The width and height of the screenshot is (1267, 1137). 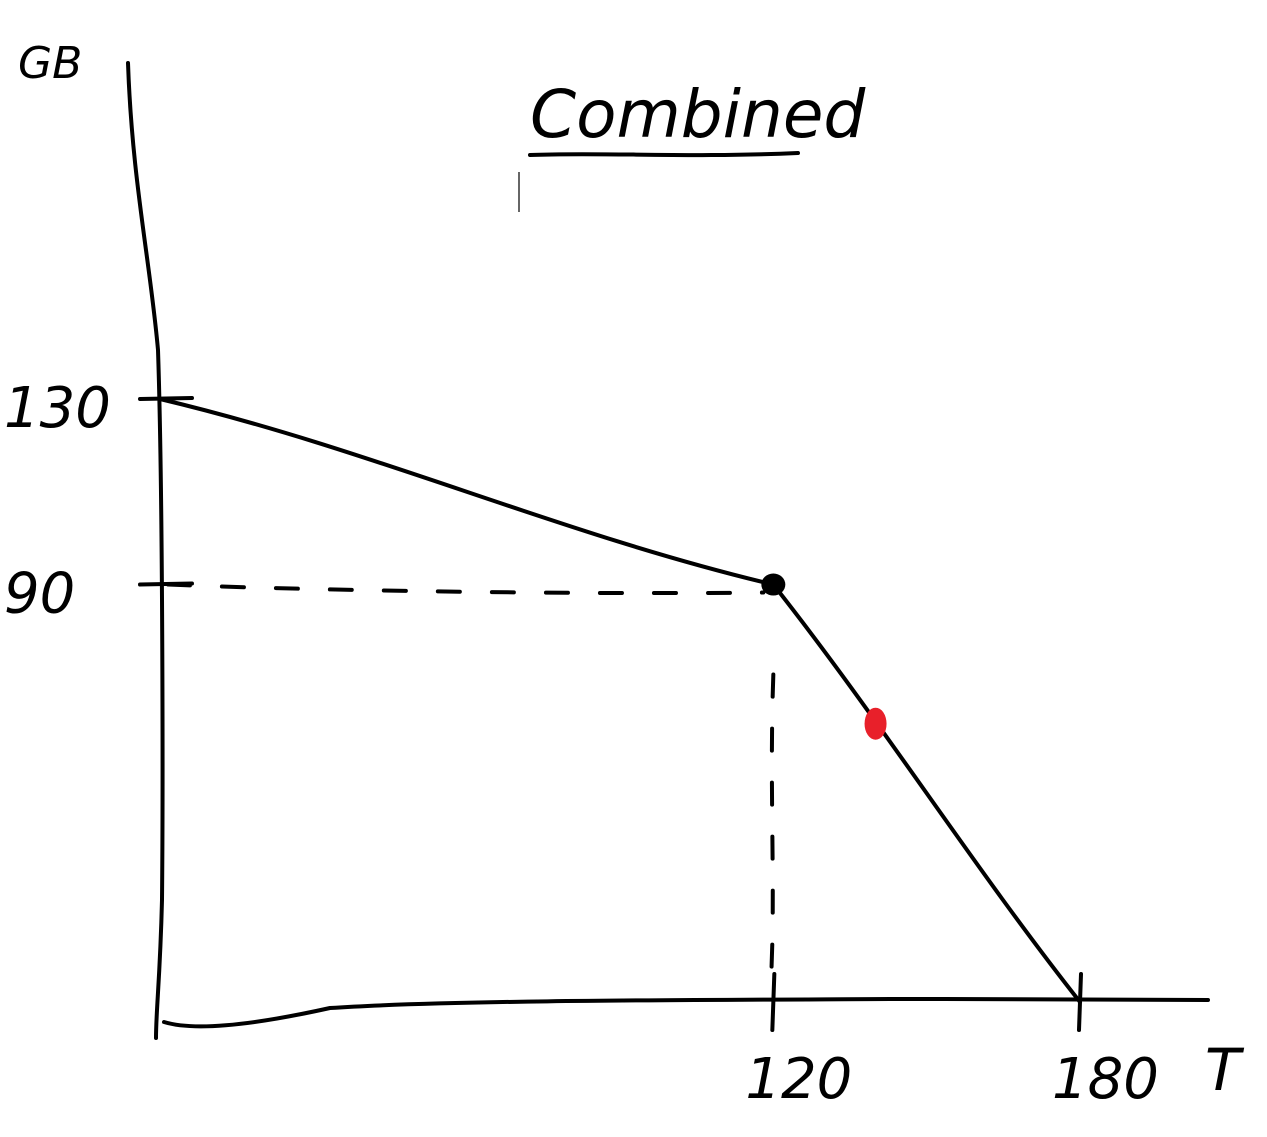 What do you see at coordinates (39, 594) in the screenshot?
I see `y-tick-label-90: 90` at bounding box center [39, 594].